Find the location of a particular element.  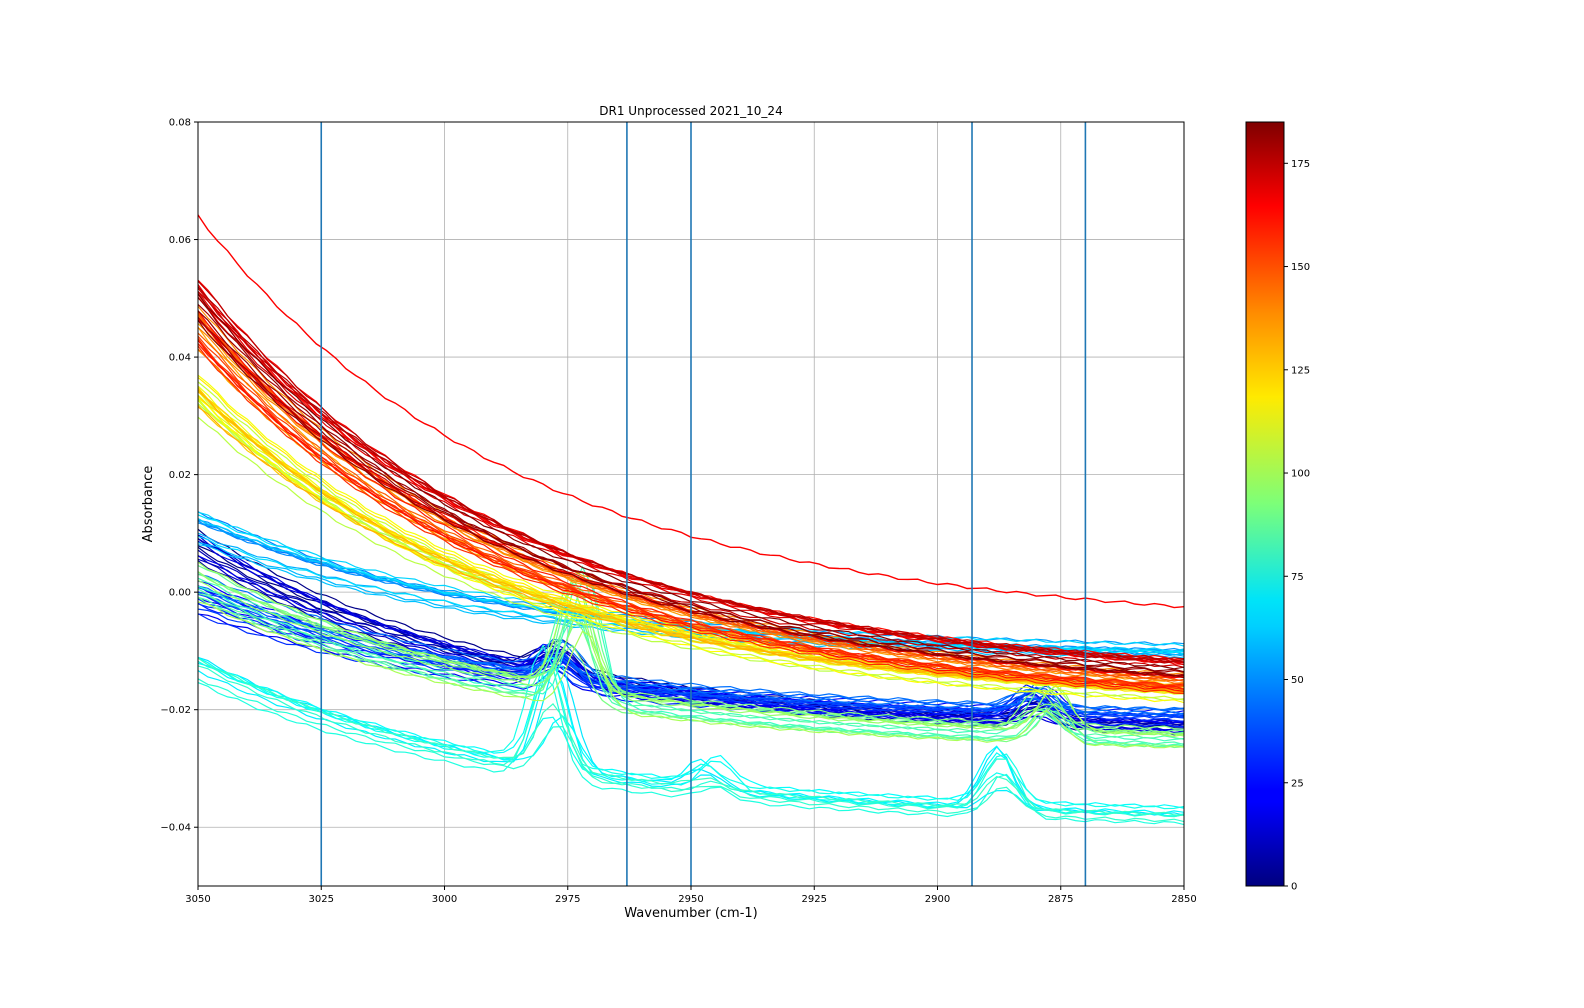

x-axis-ticks: 3050 3025 3000 2975 2950 2925 2900 2875 2850 is located at coordinates (691, 895).